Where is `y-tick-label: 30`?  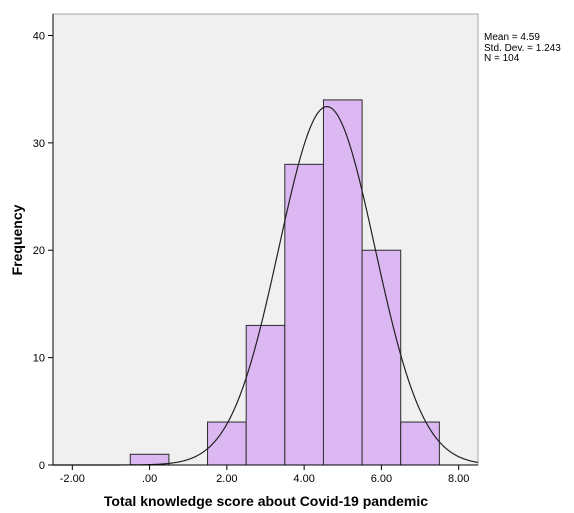 y-tick-label: 30 is located at coordinates (39, 144).